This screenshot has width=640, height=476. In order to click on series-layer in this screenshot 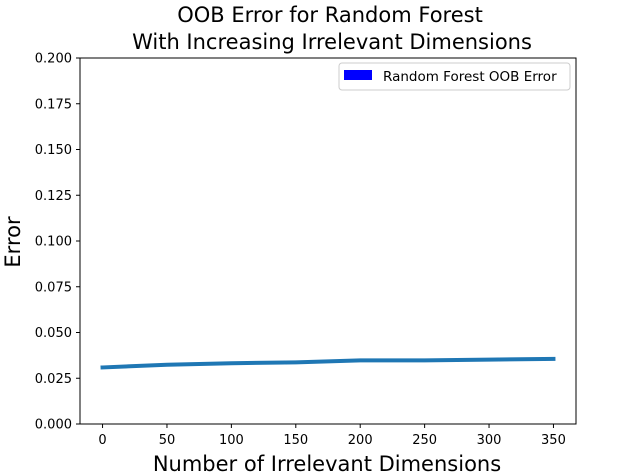, I will do `click(328, 363)`.